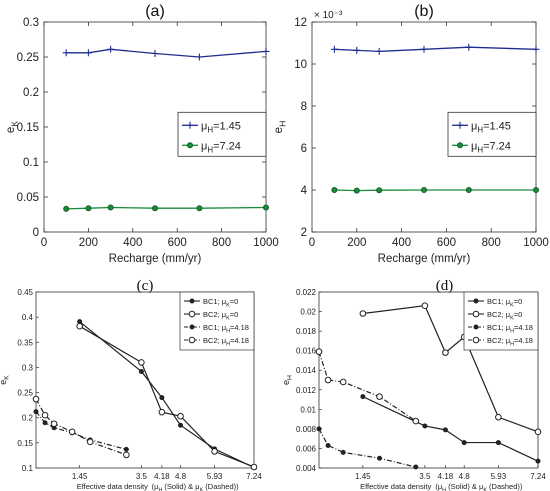 Image resolution: width=550 pixels, height=491 pixels. Describe the element at coordinates (538, 476) in the screenshot. I see `panel-d-xtick-label: 7.24` at that location.